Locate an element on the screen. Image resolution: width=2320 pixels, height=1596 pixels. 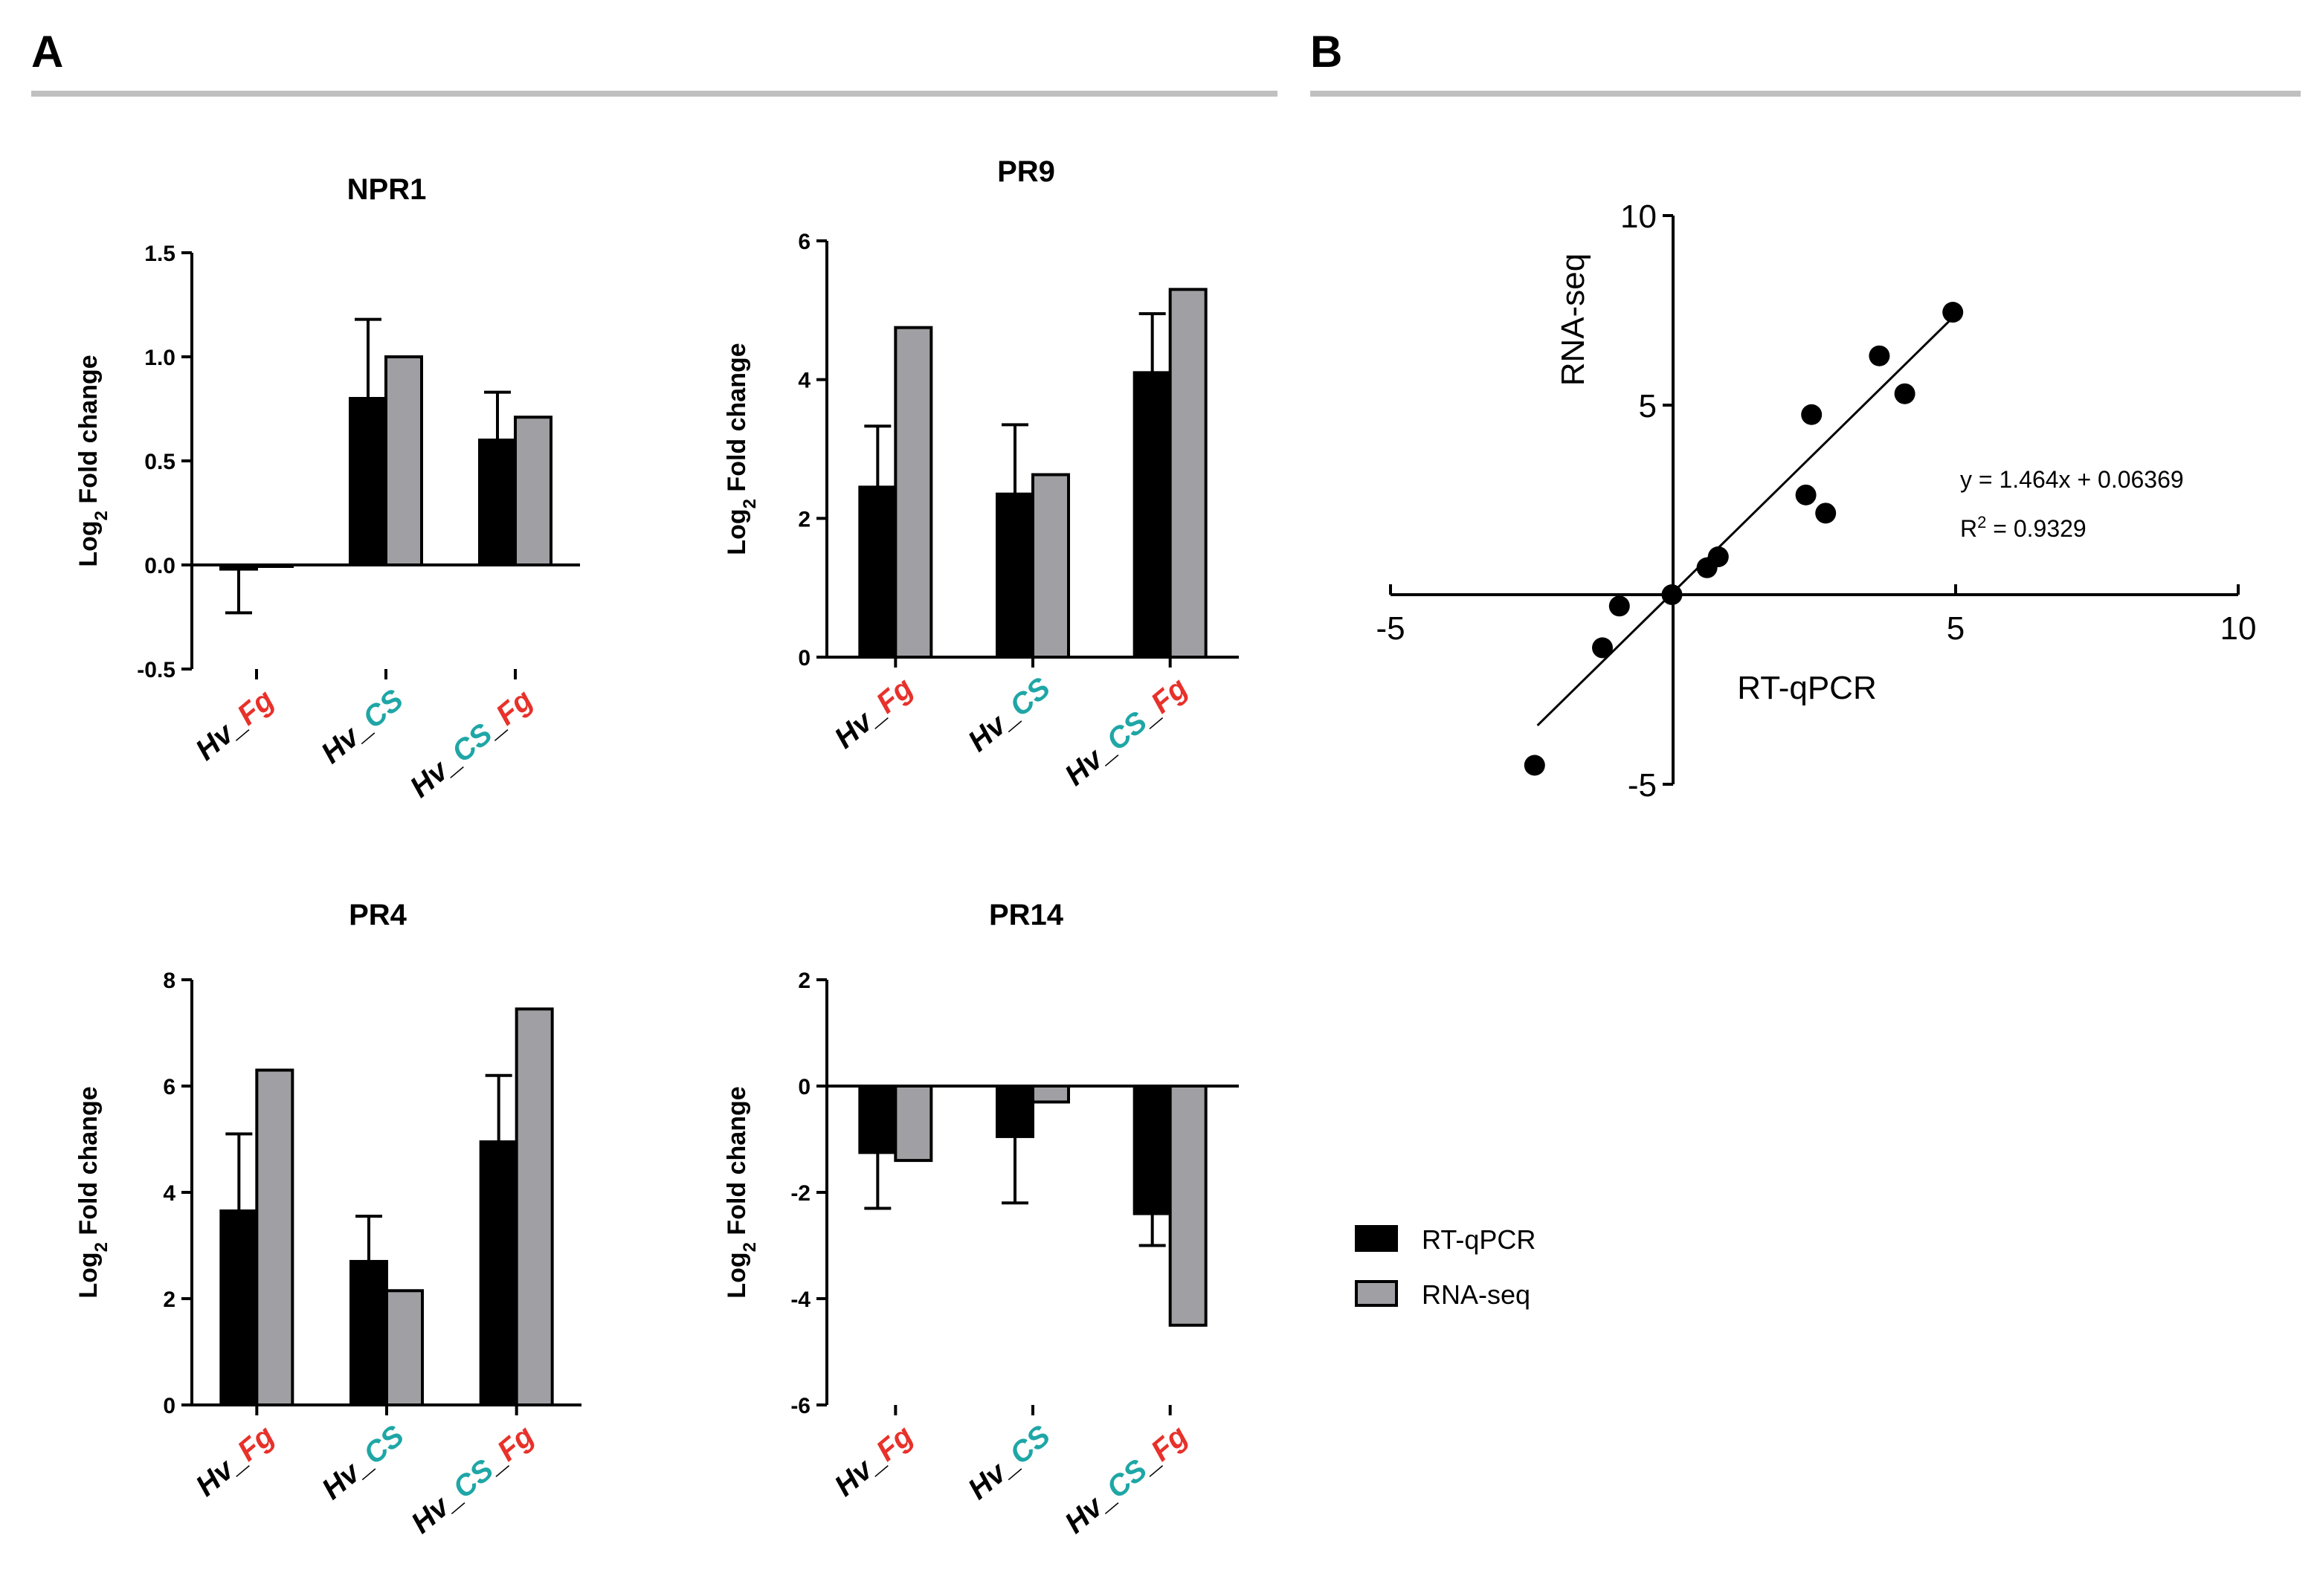
x-tick-label: -5 is located at coordinates (1391, 629).